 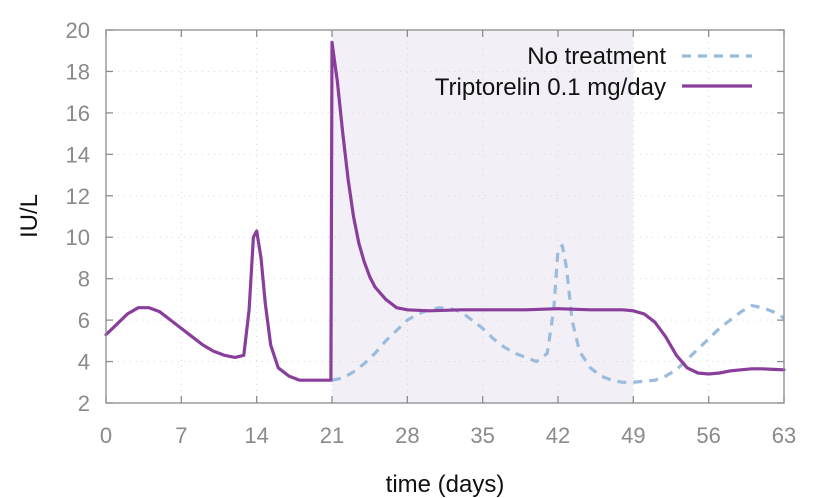 I want to click on y-tick-label: 2, so click(x=84, y=403).